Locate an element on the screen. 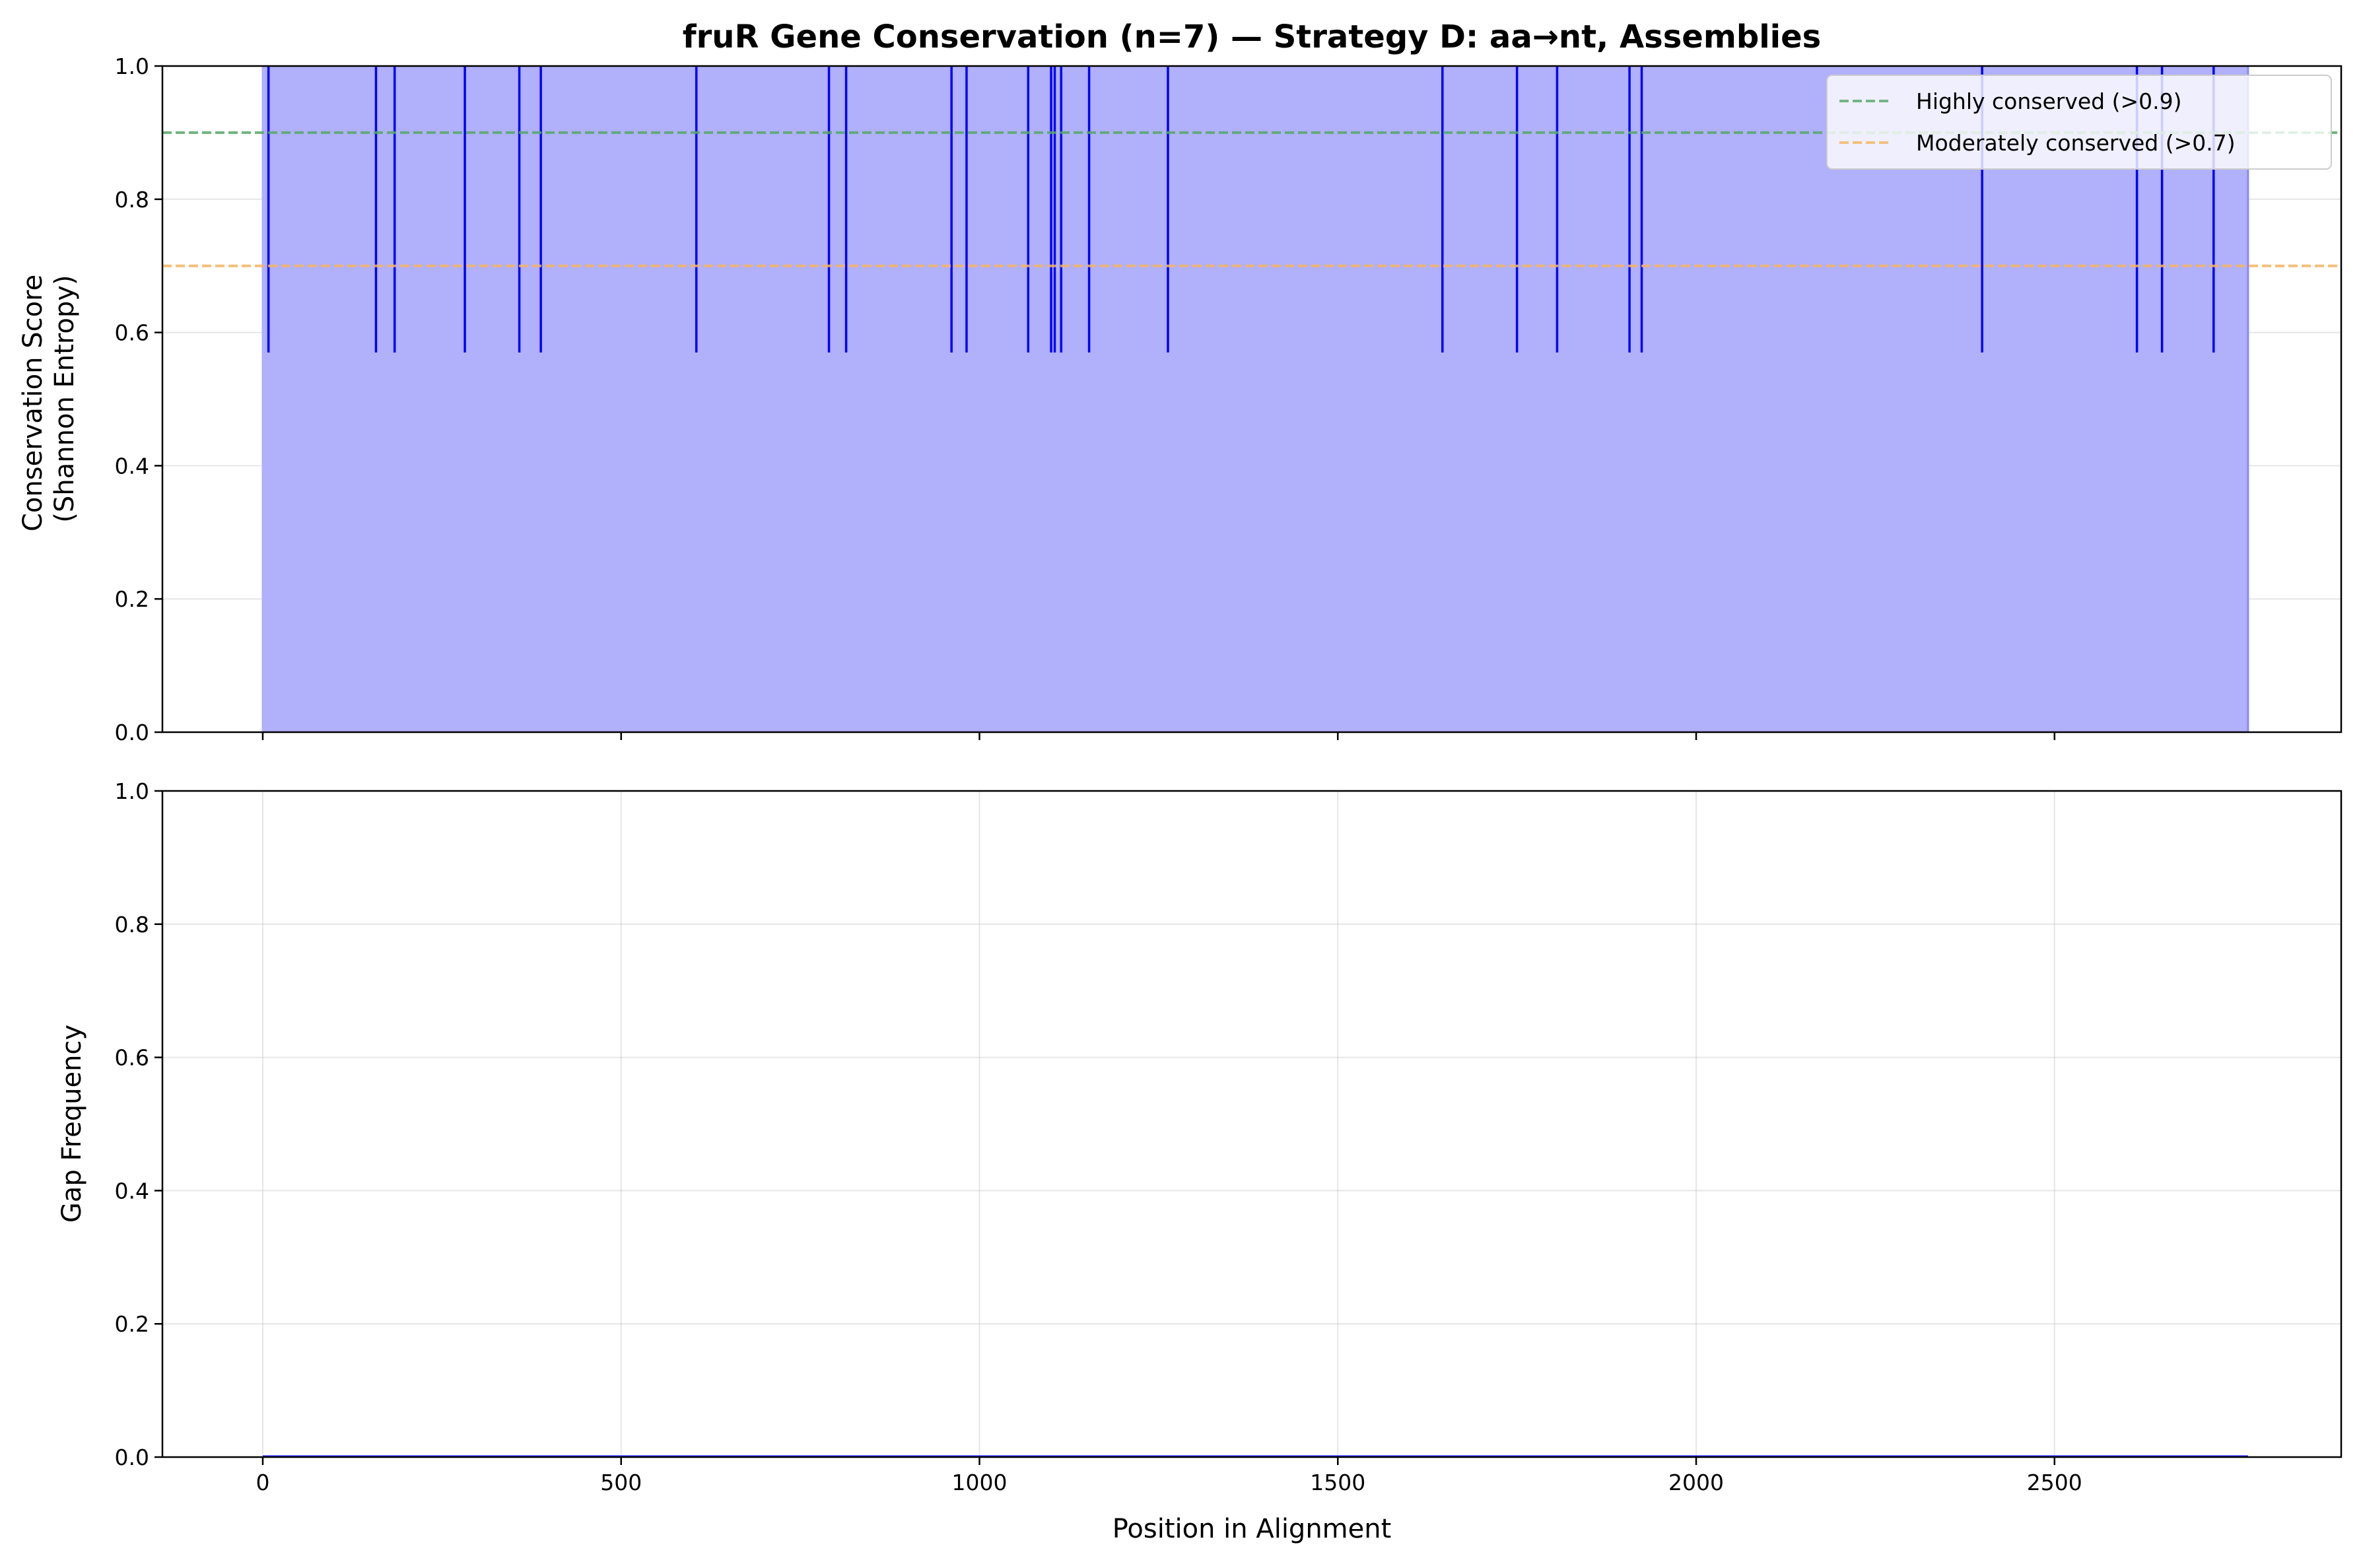 Image resolution: width=2361 pixels, height=1568 pixels. top-y-axis-label-line2: (Shannon Entropy) is located at coordinates (65, 398).